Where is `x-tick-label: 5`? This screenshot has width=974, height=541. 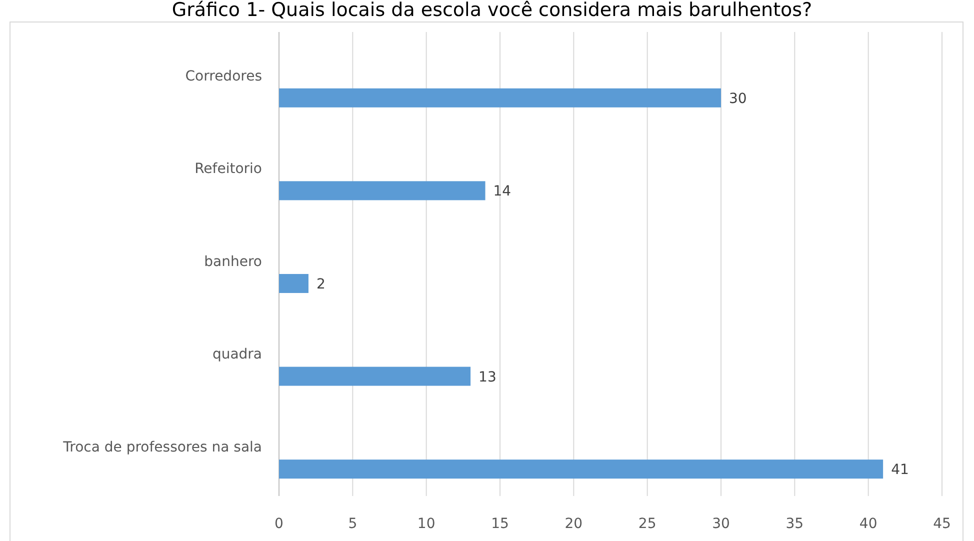 x-tick-label: 5 is located at coordinates (353, 524).